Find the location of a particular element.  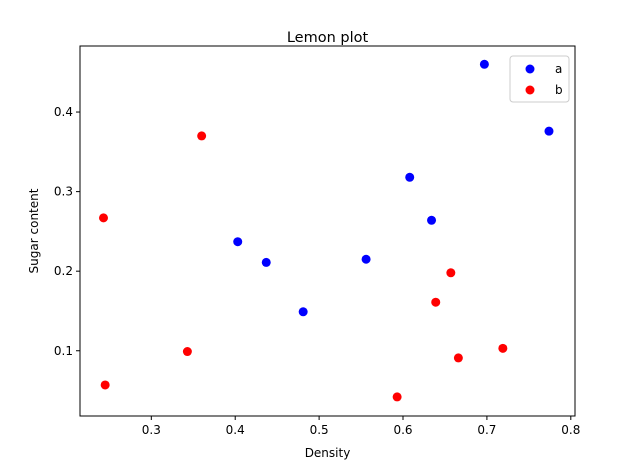

legend-marker-a is located at coordinates (530, 69).